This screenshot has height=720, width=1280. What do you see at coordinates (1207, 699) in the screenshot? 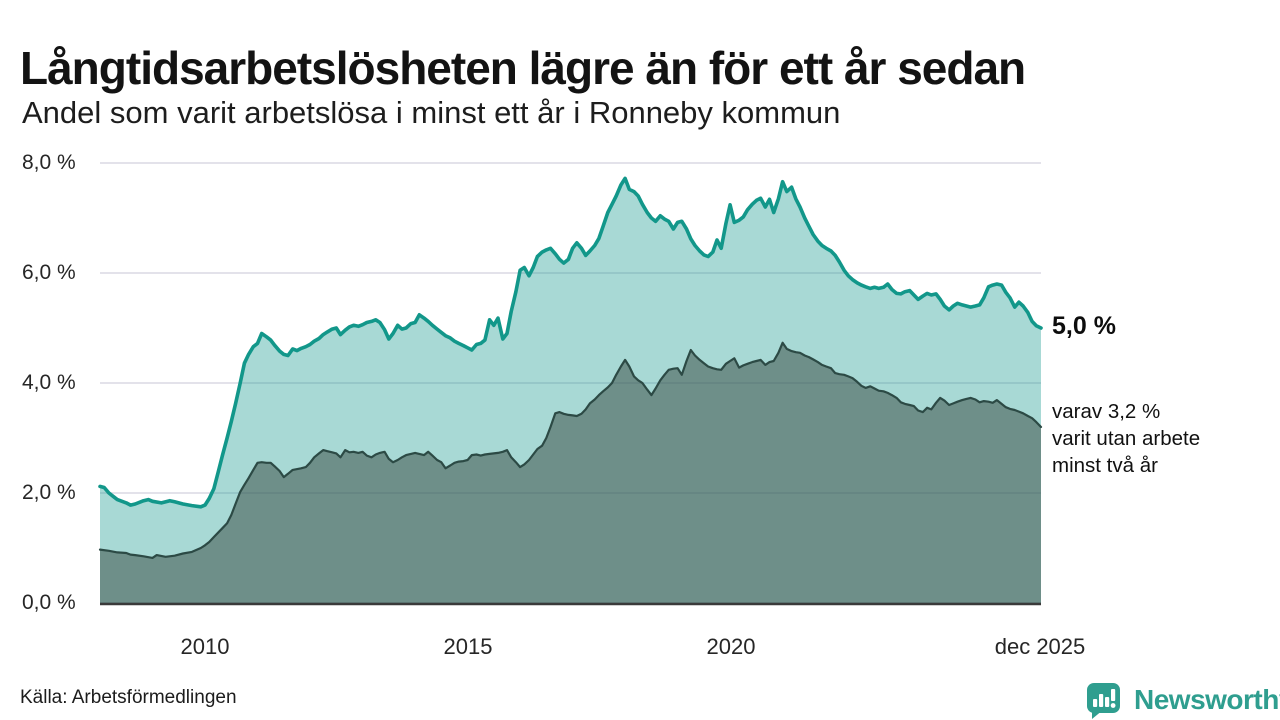
I see `newsworthy-wordmark: Newsworthy` at bounding box center [1207, 699].